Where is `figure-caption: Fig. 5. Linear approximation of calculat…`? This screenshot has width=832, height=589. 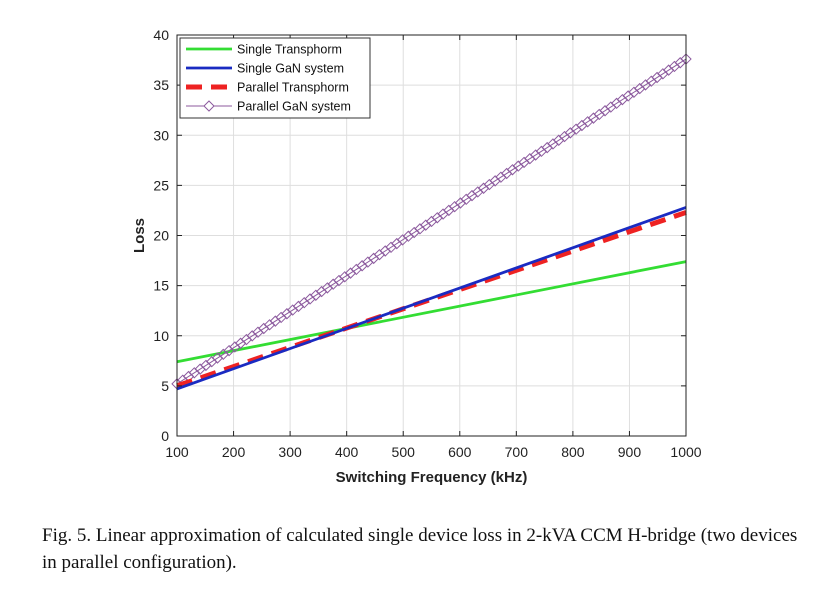 figure-caption: Fig. 5. Linear approximation of calculat… is located at coordinates (420, 549).